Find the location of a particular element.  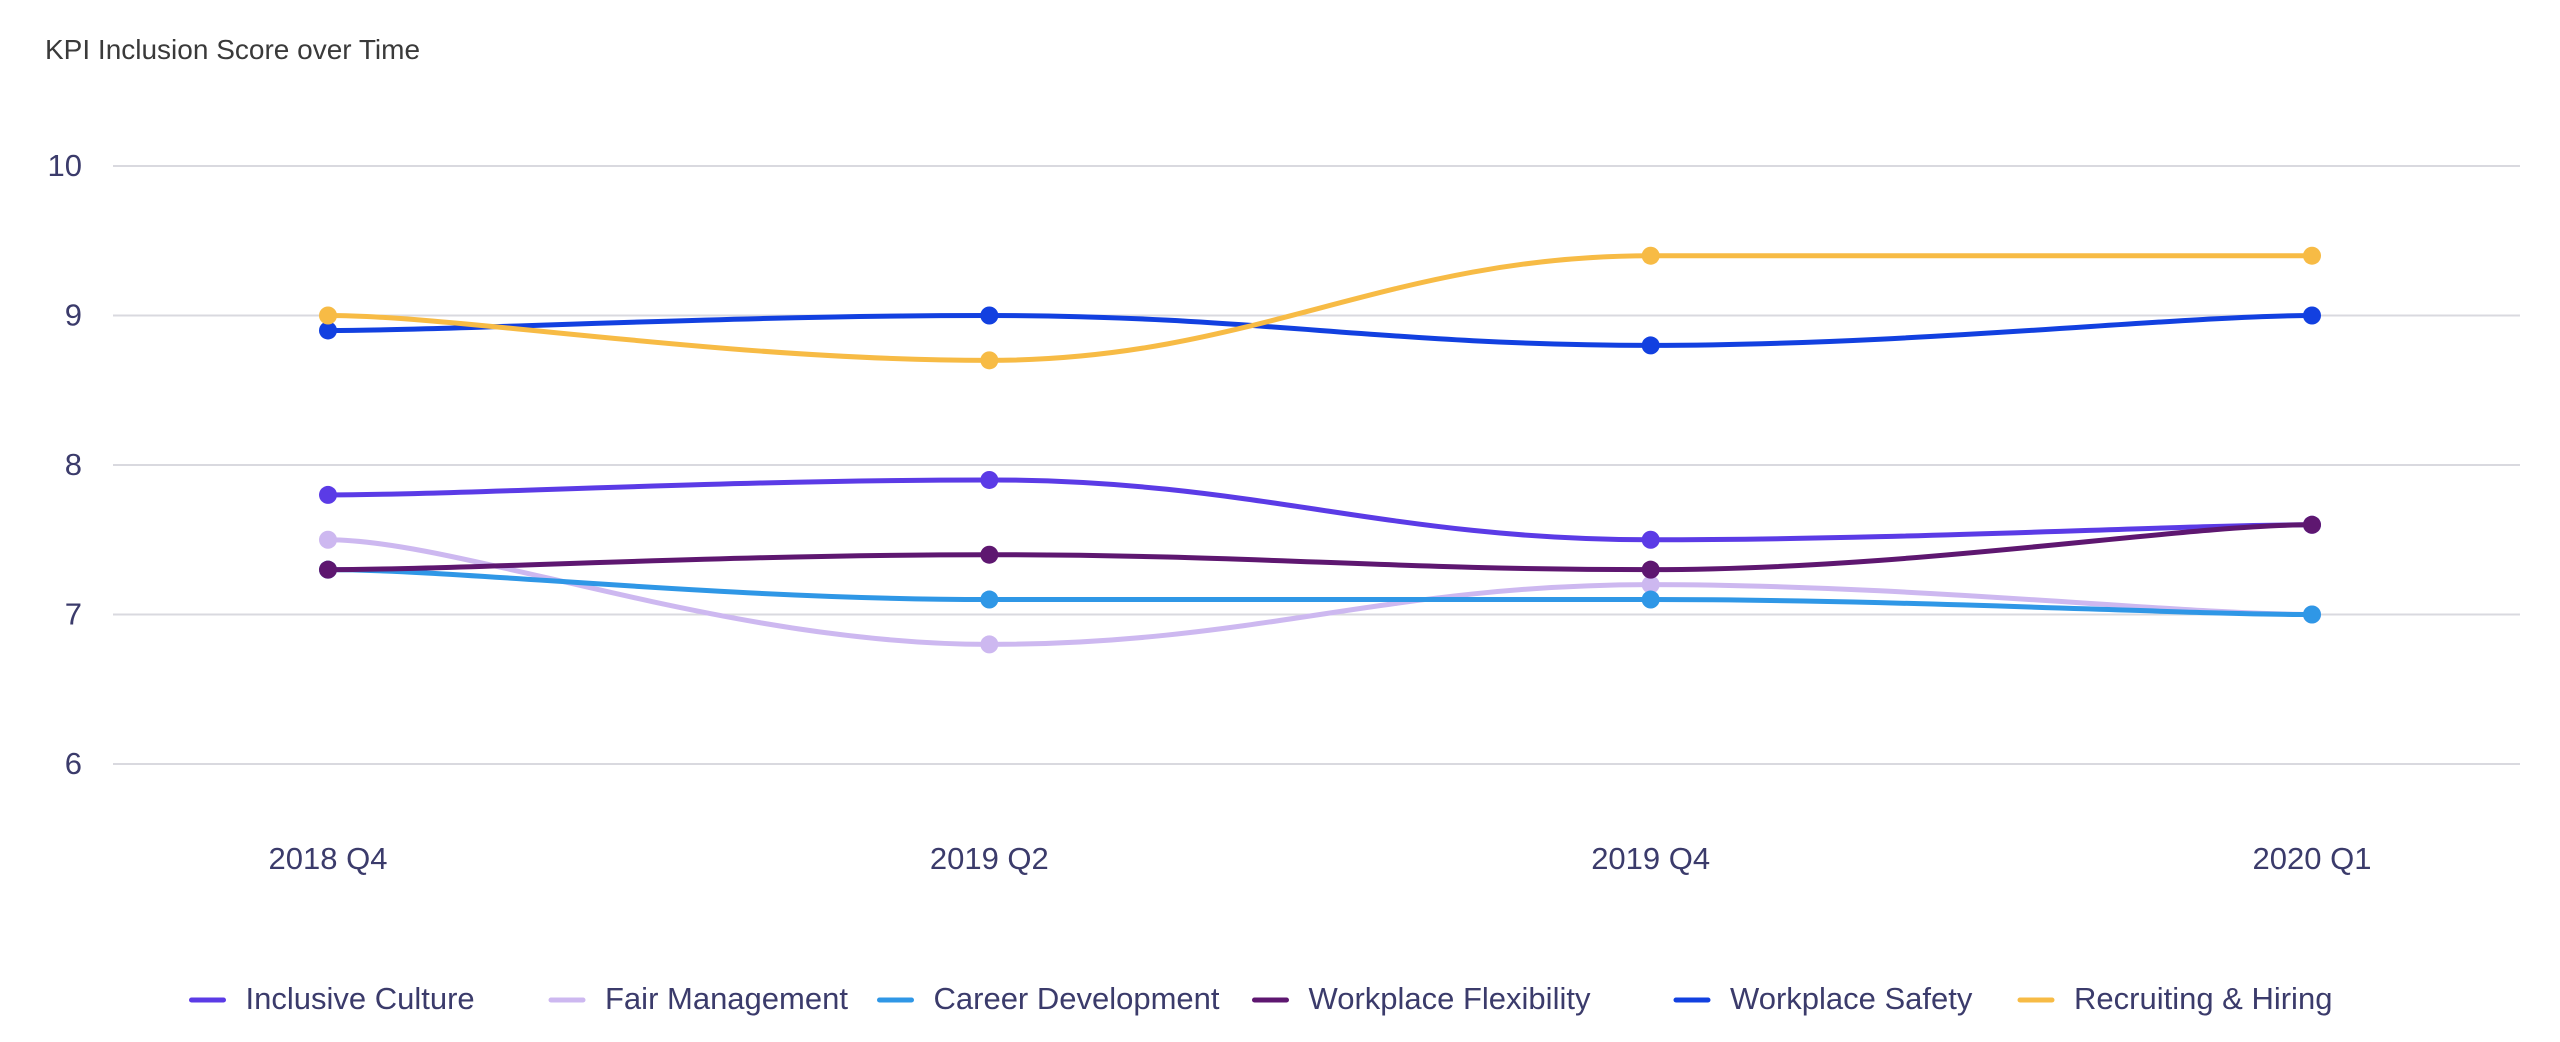

x-tick-label: 2019 Q2 is located at coordinates (989, 858).